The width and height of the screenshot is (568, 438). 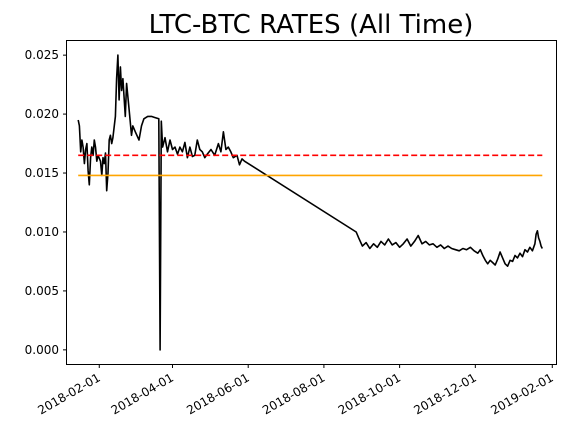 What do you see at coordinates (42, 114) in the screenshot?
I see `y-tick-label: 0.020` at bounding box center [42, 114].